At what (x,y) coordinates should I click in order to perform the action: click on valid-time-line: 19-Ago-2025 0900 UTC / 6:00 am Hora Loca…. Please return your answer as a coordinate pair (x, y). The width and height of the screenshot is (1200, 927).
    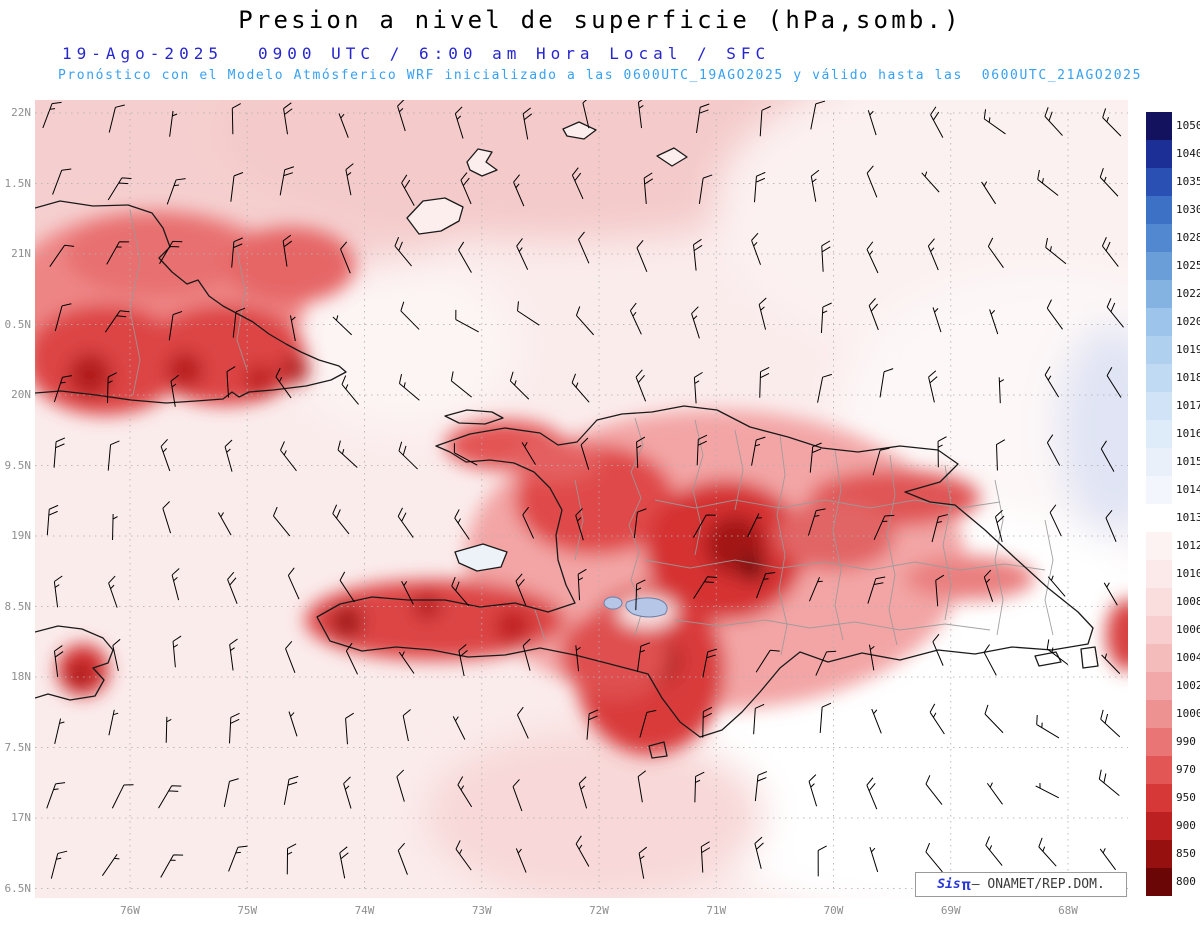
    Looking at the image, I should click on (600, 54).